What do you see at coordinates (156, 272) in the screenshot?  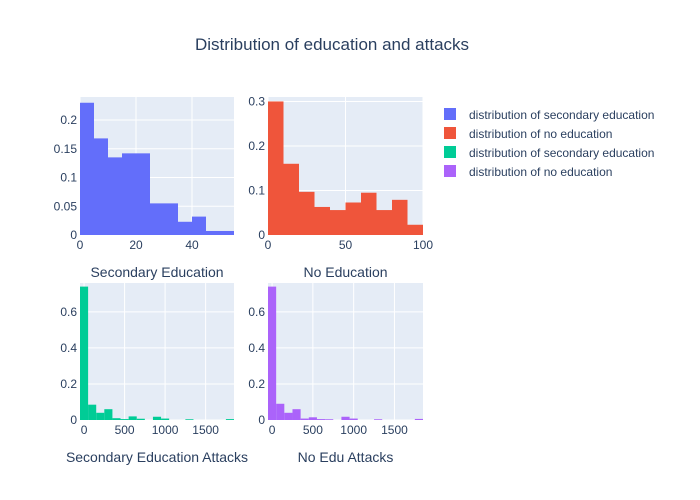 I see `x-axis-title: Secondary Education` at bounding box center [156, 272].